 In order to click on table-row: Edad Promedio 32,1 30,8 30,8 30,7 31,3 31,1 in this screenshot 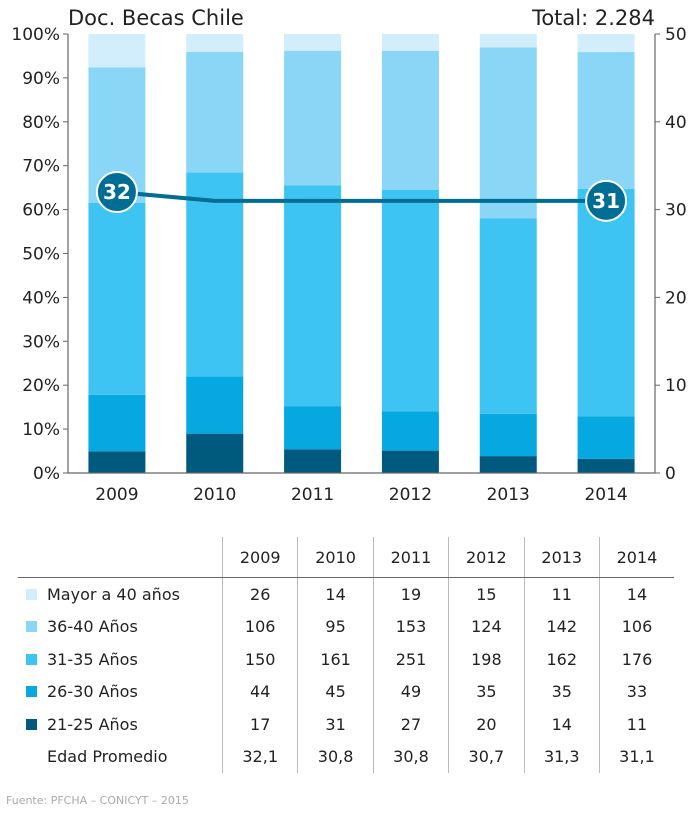, I will do `click(346, 757)`.